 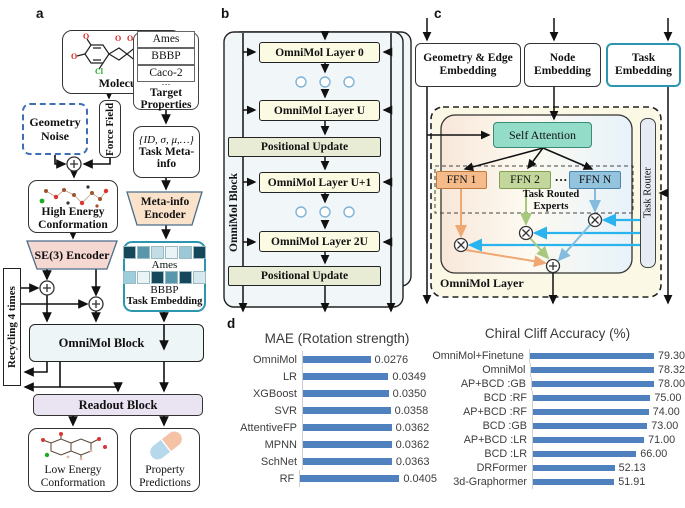 What do you see at coordinates (643, 65) in the screenshot?
I see `task-embedding-box-c: Task Embedding` at bounding box center [643, 65].